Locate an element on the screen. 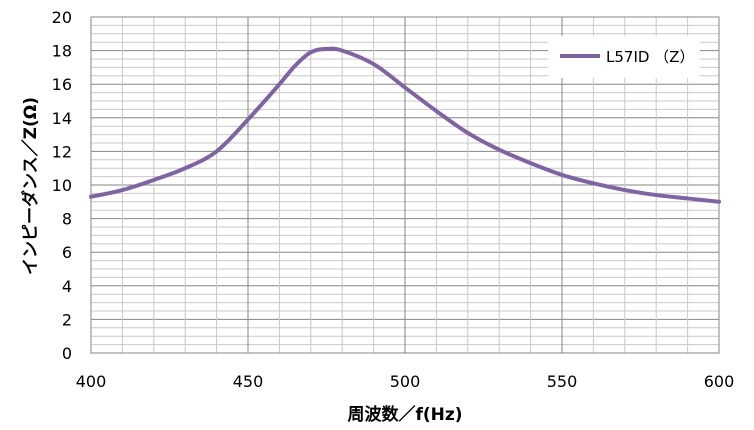 The width and height of the screenshot is (754, 430). y-tick-label: 10 is located at coordinates (62, 185).